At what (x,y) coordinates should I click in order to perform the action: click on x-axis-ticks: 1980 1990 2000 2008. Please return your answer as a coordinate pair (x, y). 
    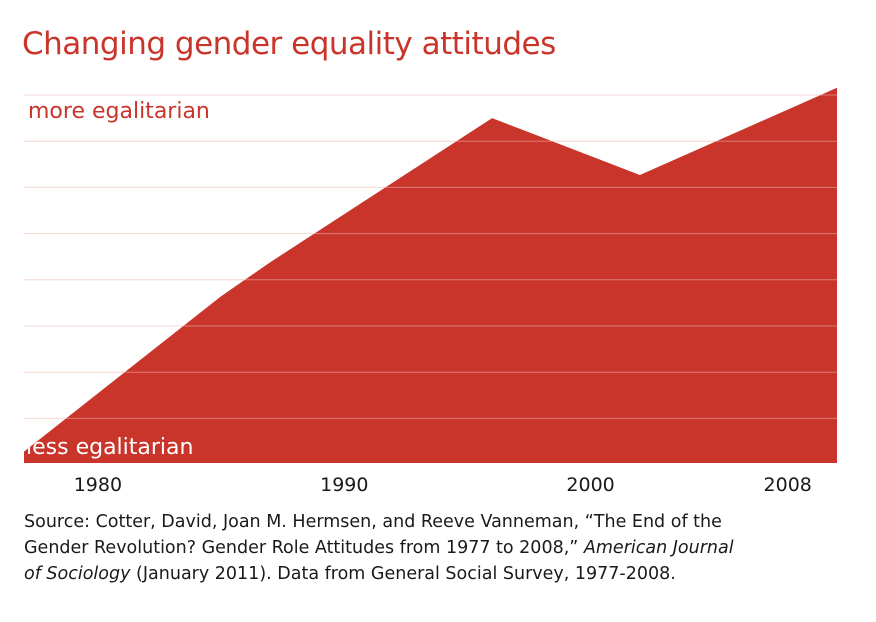
    Looking at the image, I should click on (443, 485).